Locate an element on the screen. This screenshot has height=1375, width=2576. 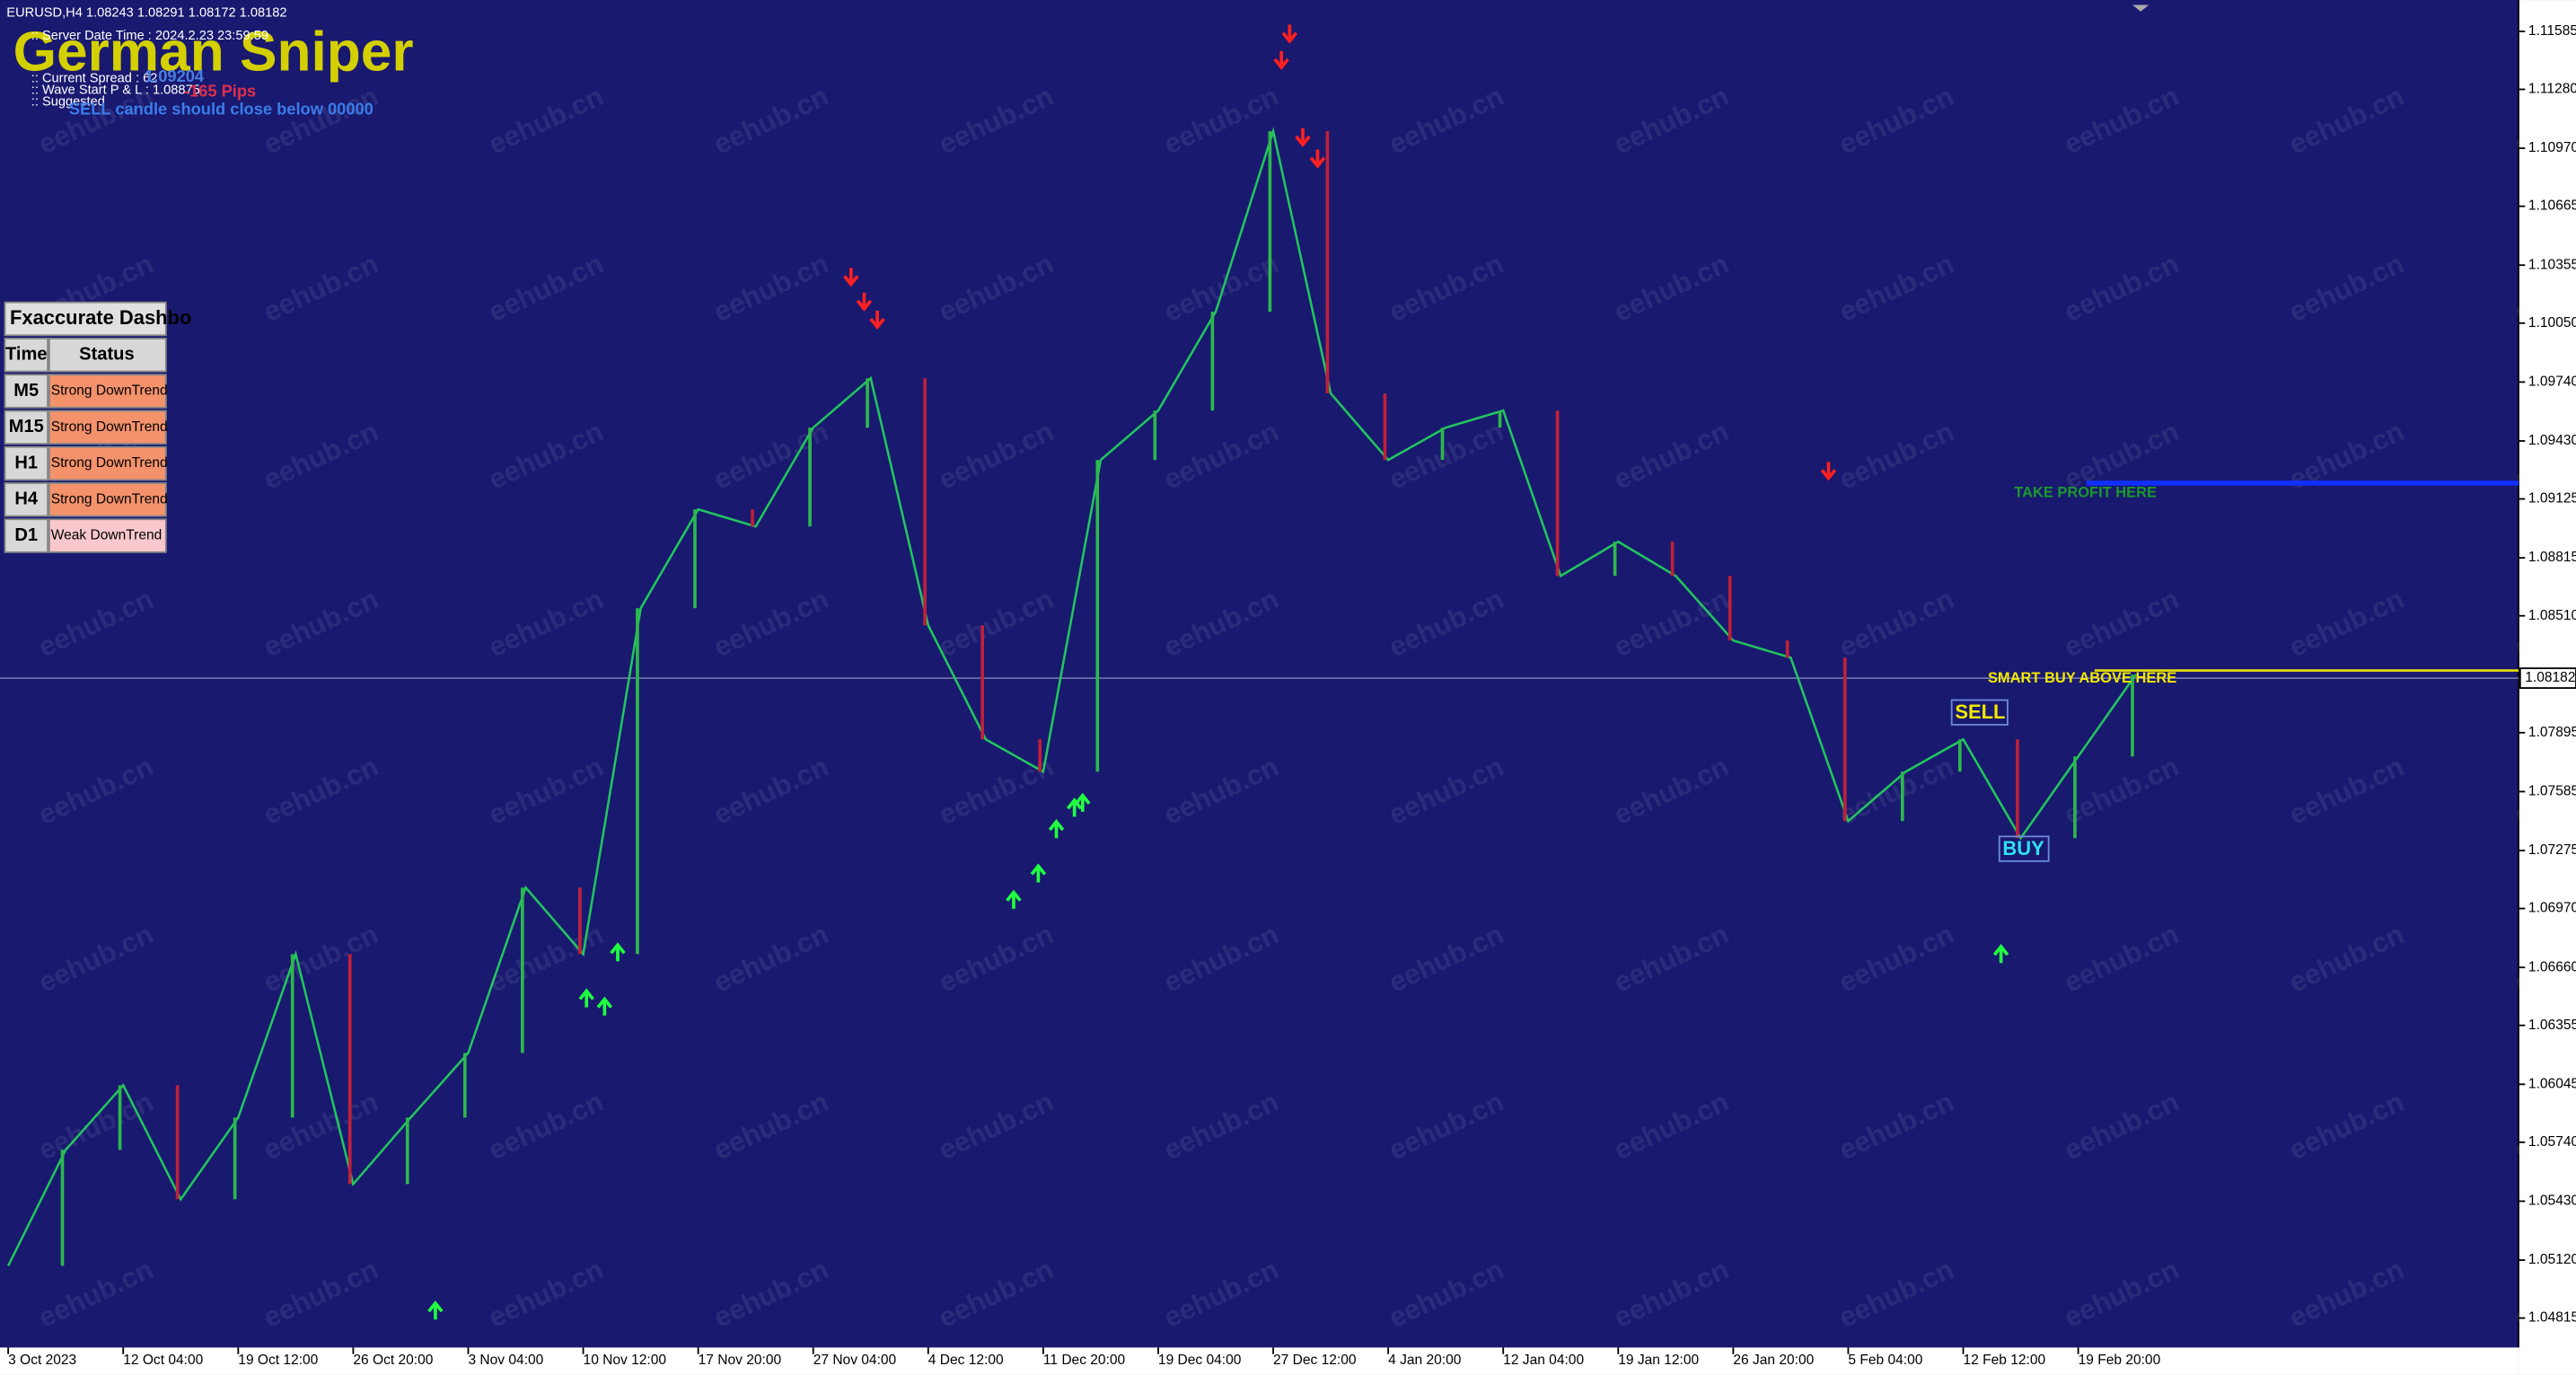
y-tick-label: 1.04815 is located at coordinates (2552, 1318).